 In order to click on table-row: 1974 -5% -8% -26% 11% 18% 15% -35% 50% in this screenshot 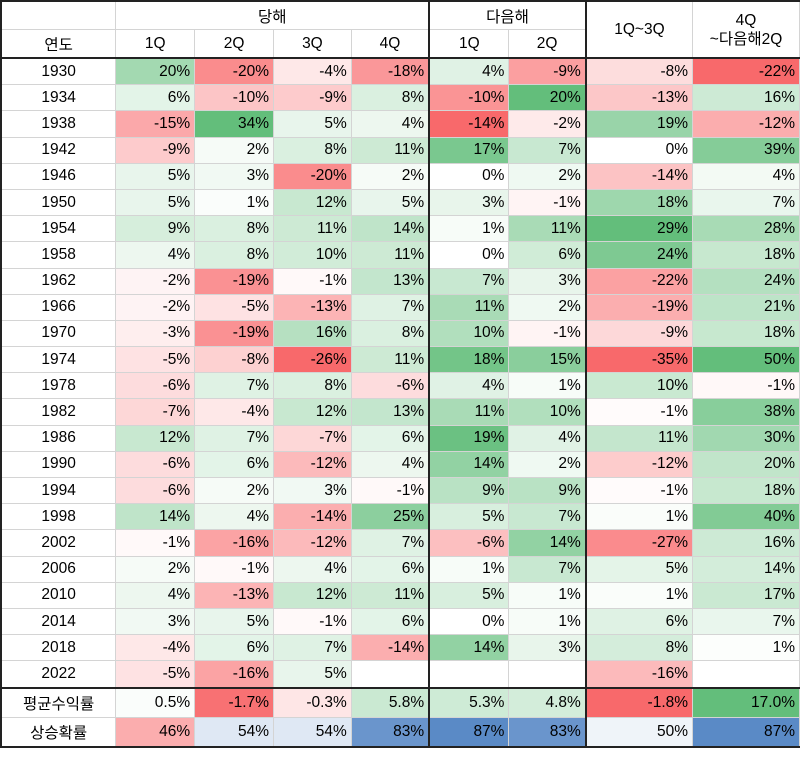, I will do `click(400, 360)`.